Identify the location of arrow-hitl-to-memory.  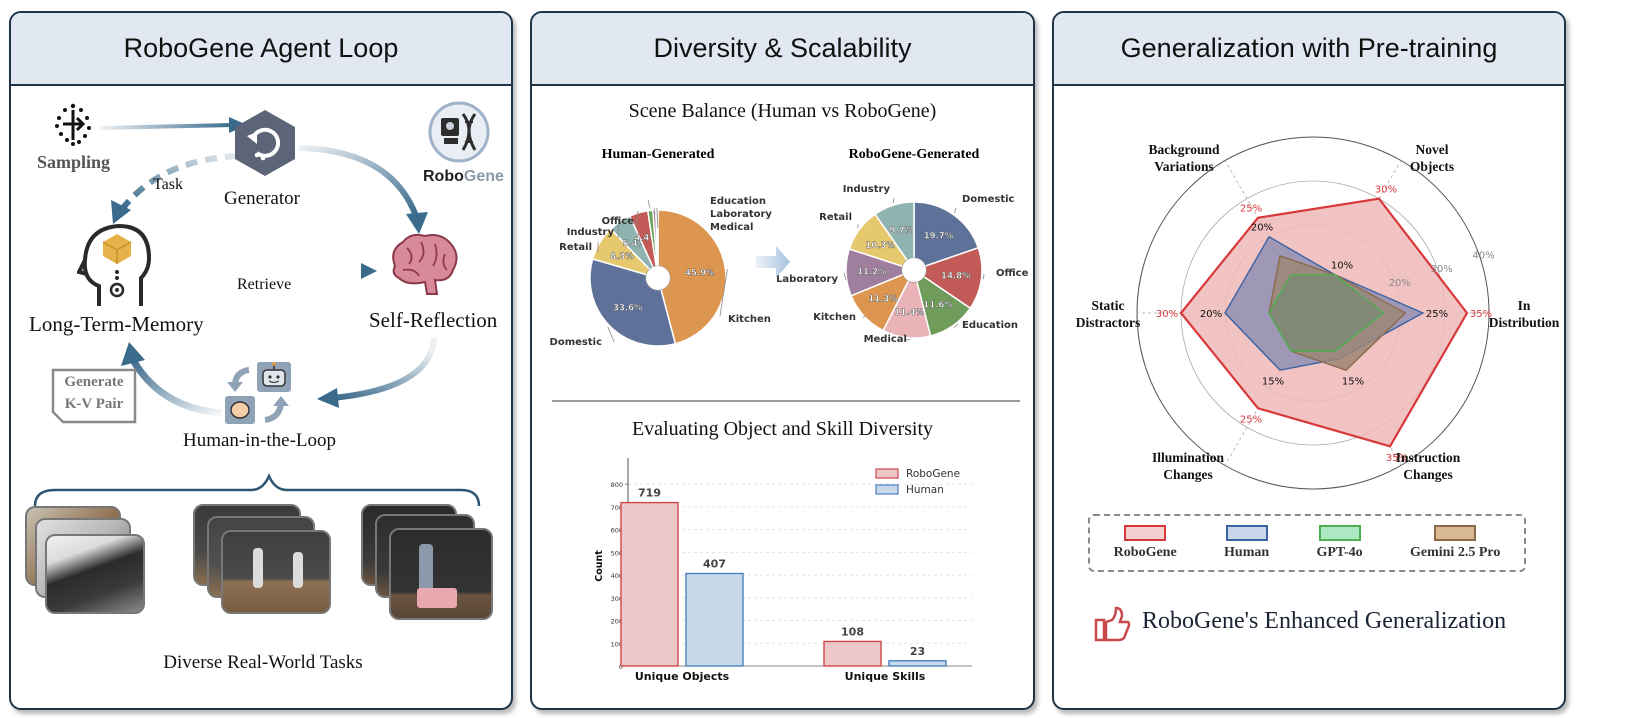
(171, 379).